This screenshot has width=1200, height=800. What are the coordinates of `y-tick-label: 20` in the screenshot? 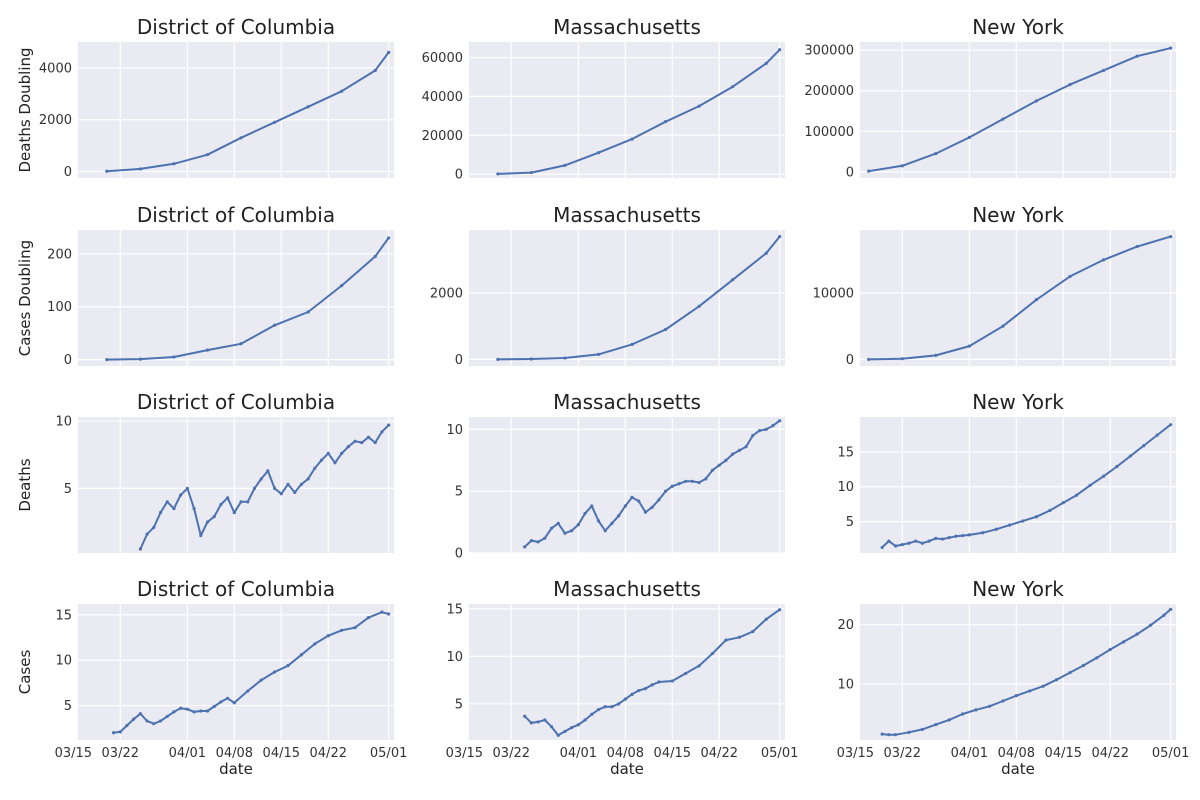 It's located at (845, 625).